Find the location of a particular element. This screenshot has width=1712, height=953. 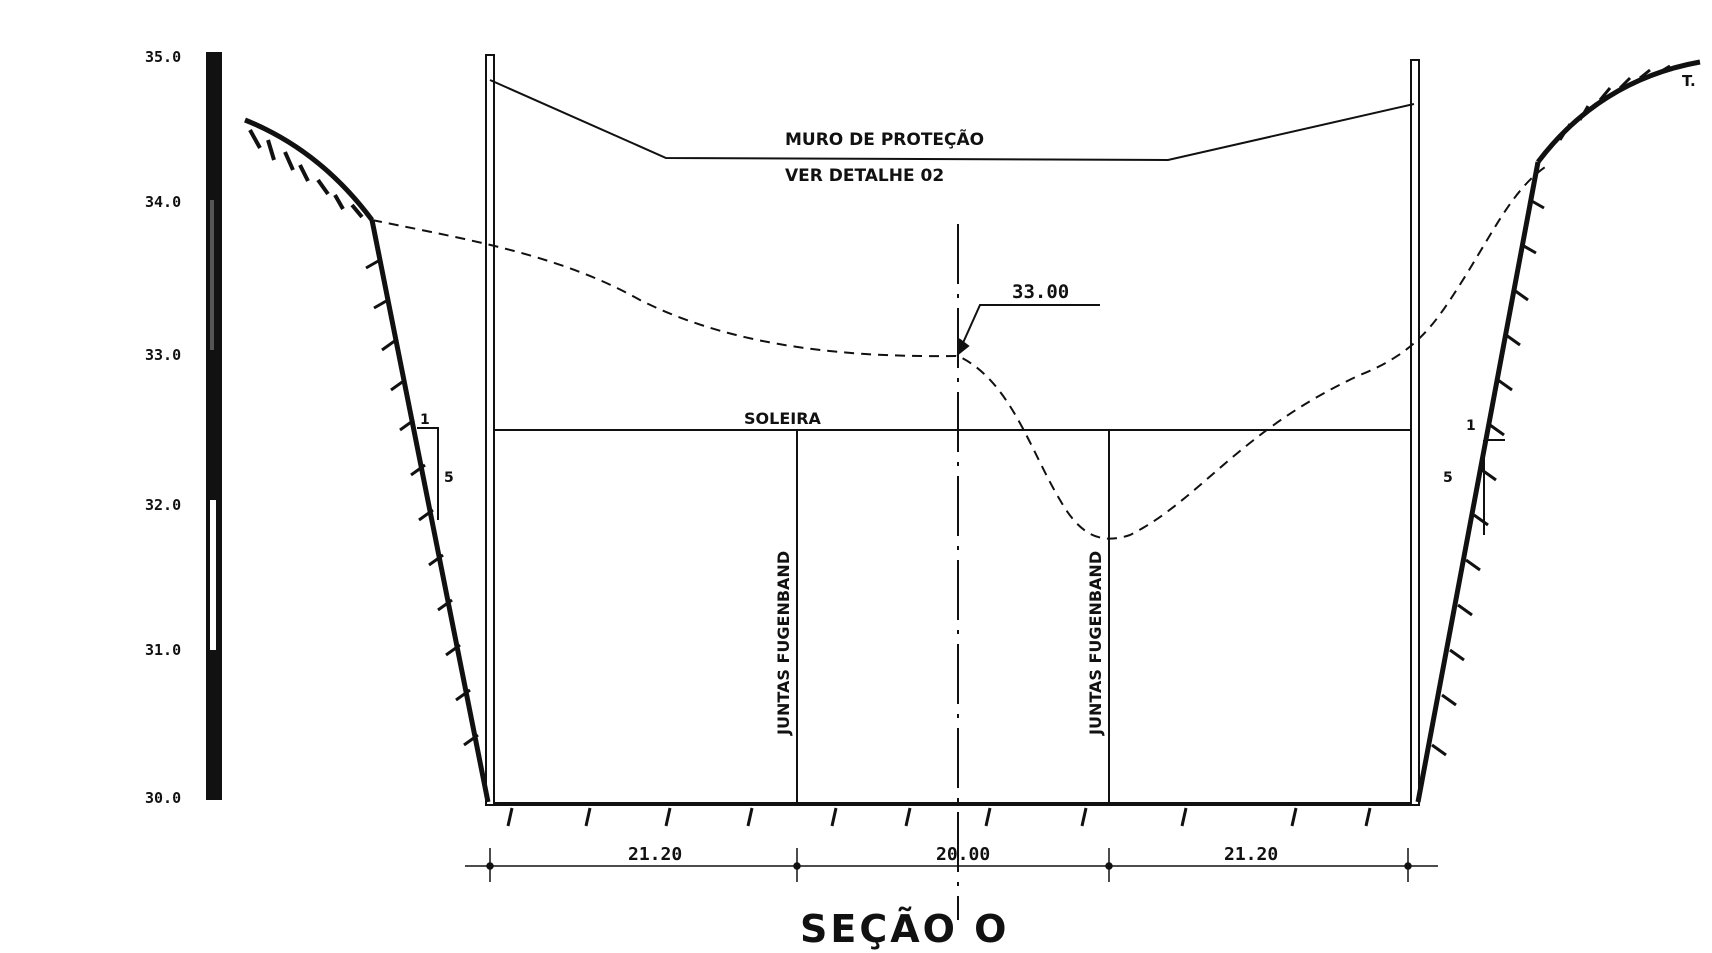

dim-right: 21.20 is located at coordinates (1251, 854).